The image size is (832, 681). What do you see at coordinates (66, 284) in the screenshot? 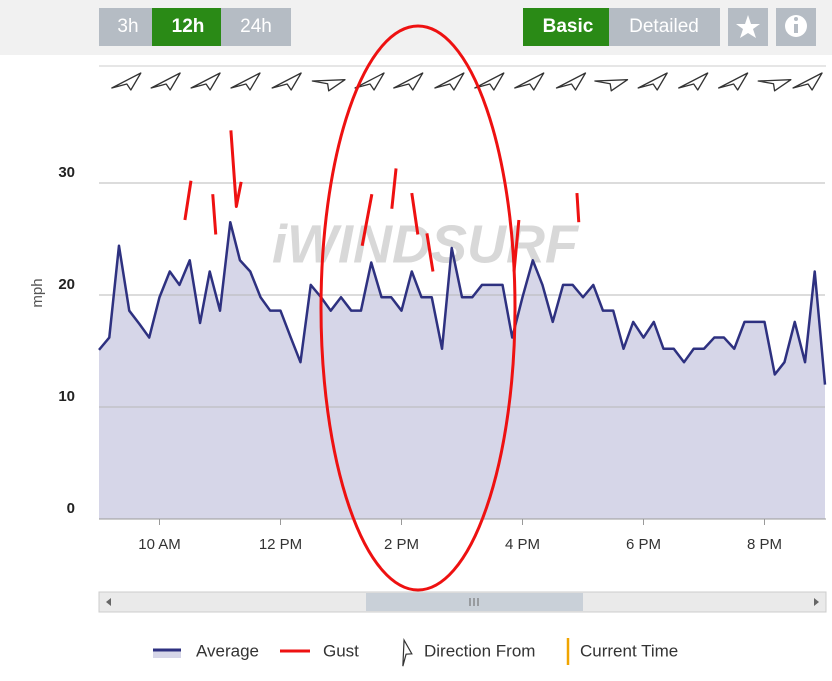
I see `y-tick-label: 20` at bounding box center [66, 284].